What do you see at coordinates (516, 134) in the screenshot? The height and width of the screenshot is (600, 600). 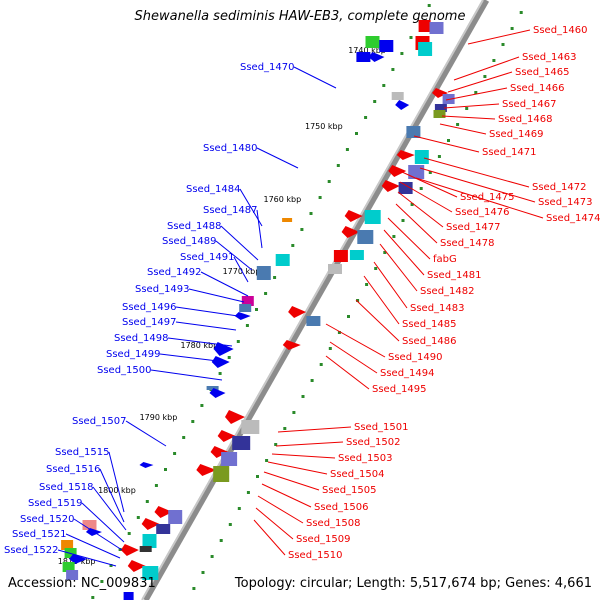 I see `forward-gene-label: Ssed_1469` at bounding box center [516, 134].